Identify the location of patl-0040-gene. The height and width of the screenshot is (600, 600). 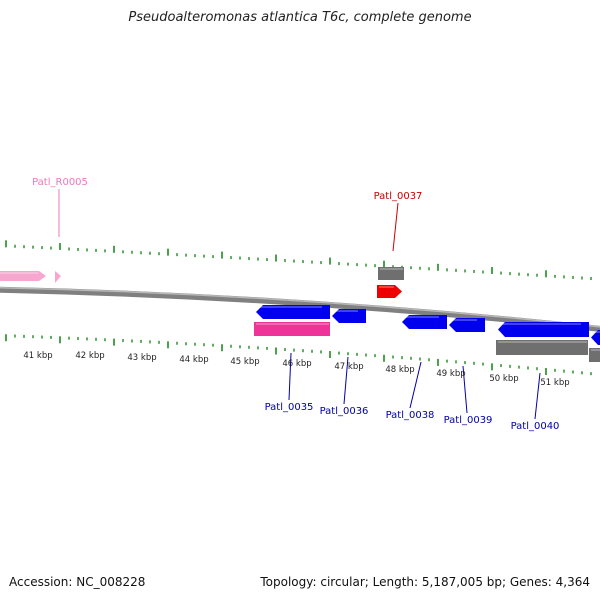
(542, 347).